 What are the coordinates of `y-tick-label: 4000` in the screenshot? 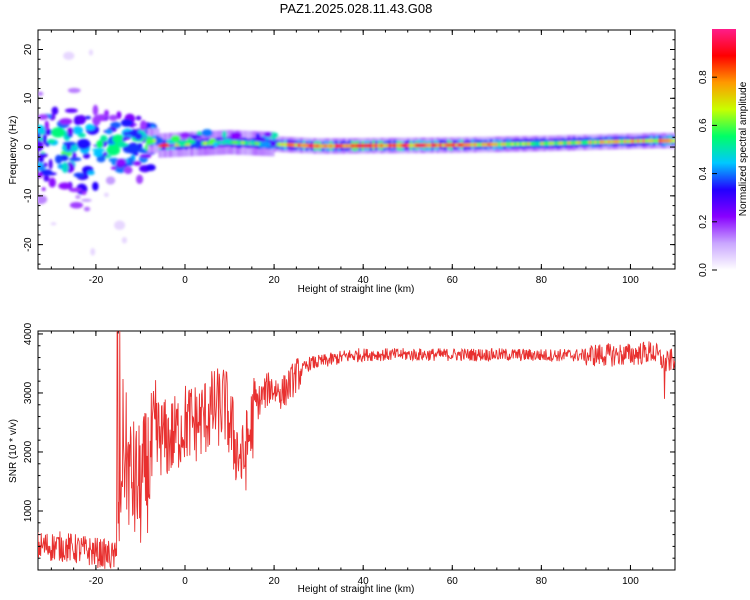 It's located at (28, 333).